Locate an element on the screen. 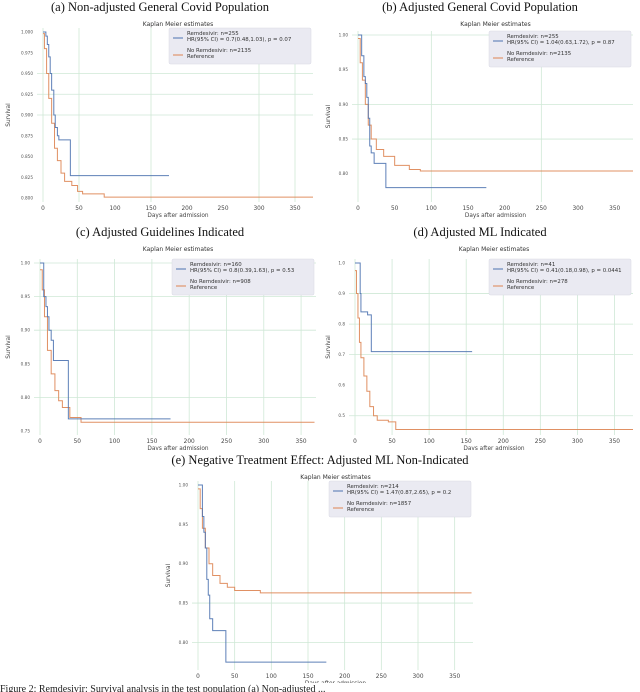  svg-text: 0.80 is located at coordinates (184, 642).